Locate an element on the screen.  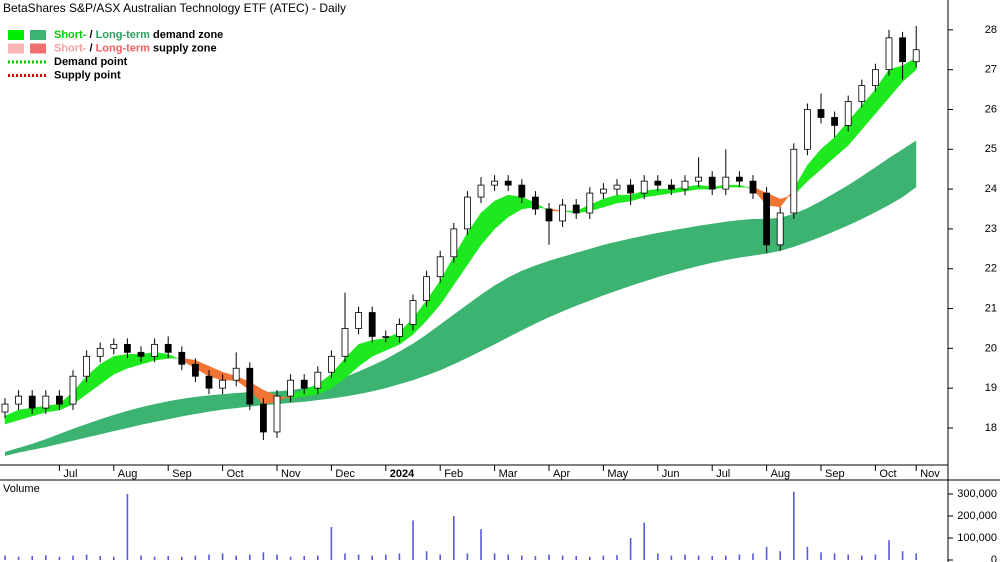
x-tick-label: Dec is located at coordinates (345, 474).